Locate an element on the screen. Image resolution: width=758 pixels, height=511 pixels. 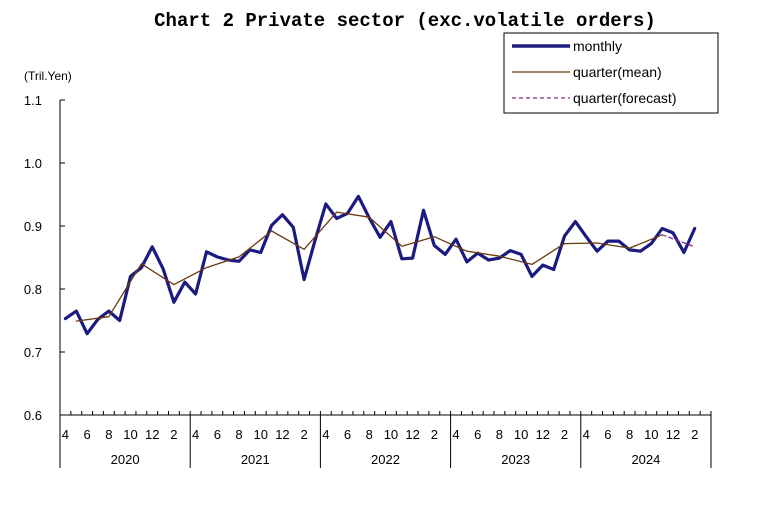
x-year-label: 2023 is located at coordinates (515, 459).